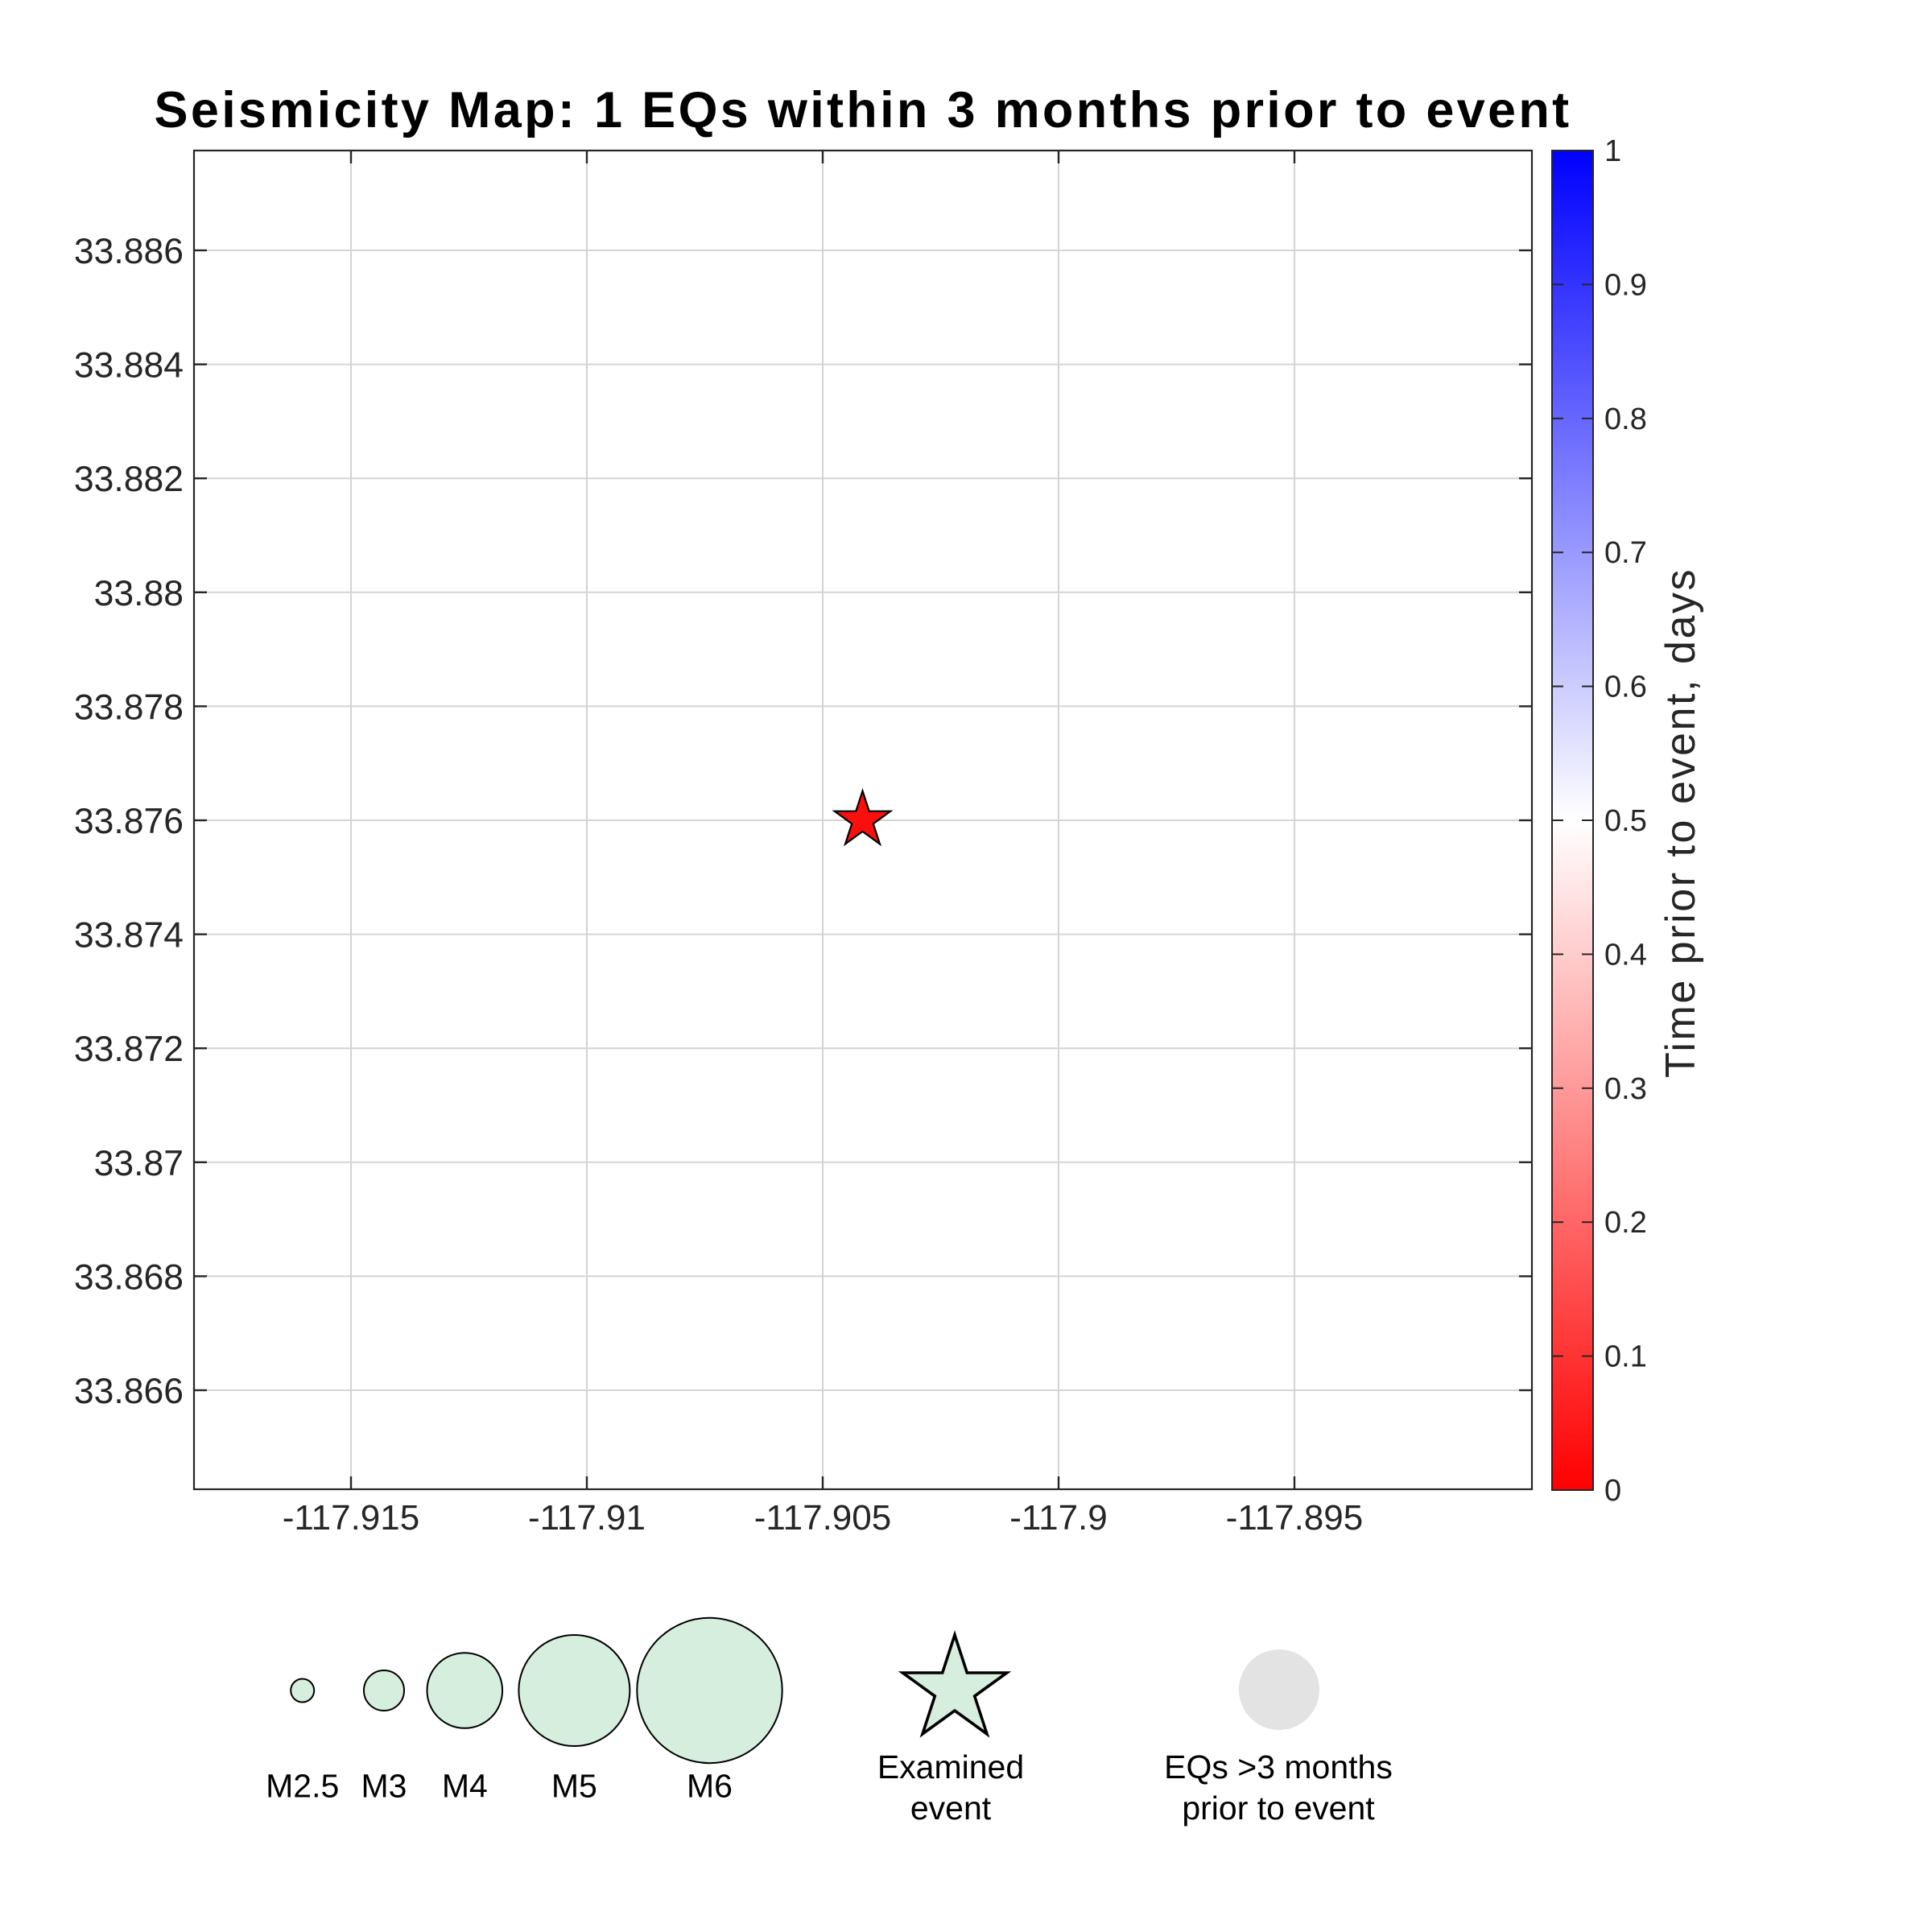 The height and width of the screenshot is (1932, 1932). Describe the element at coordinates (129, 1049) in the screenshot. I see `svg-text: 33.872` at that location.